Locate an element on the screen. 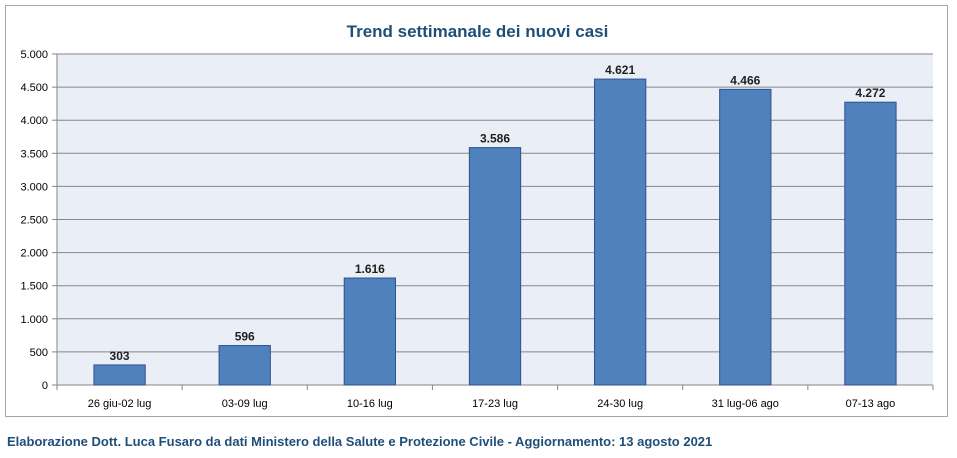 This screenshot has height=458, width=957. y-tick-label: 1.000 is located at coordinates (34, 320).